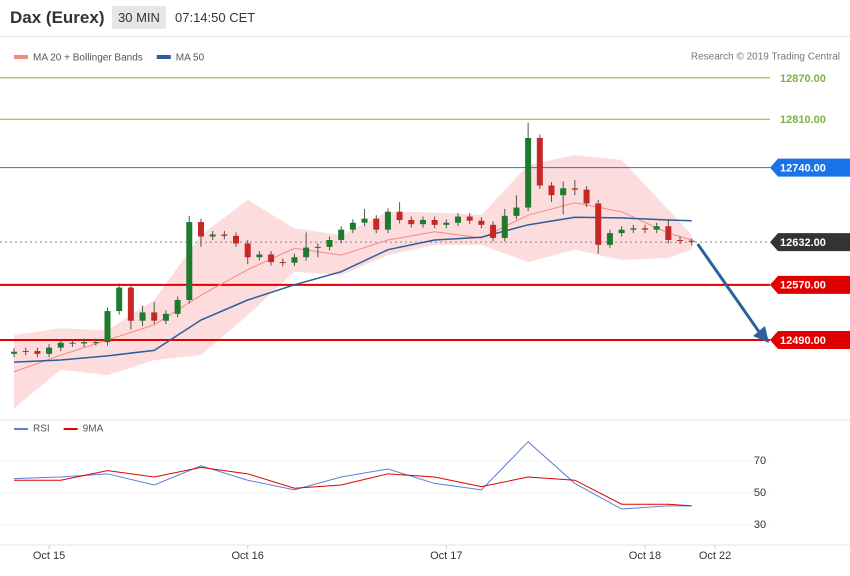 The height and width of the screenshot is (576, 850). What do you see at coordinates (803, 168) in the screenshot?
I see `level-label: 12740.00` at bounding box center [803, 168].